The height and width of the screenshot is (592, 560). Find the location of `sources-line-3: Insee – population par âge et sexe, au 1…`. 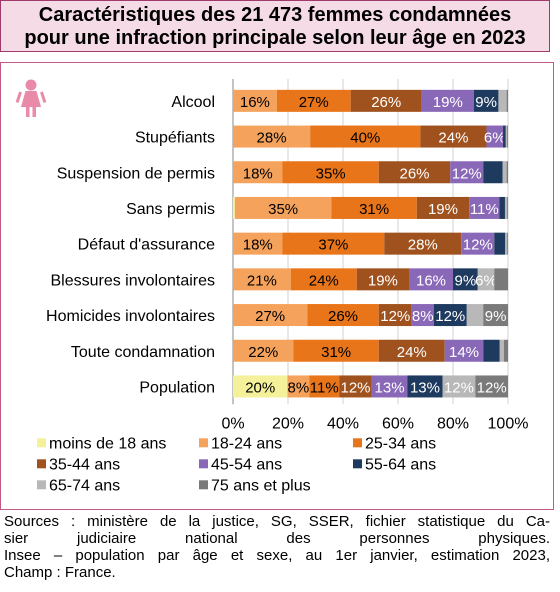

sources-line-3: Insee – population par âge et sexe, au 1… is located at coordinates (277, 555).